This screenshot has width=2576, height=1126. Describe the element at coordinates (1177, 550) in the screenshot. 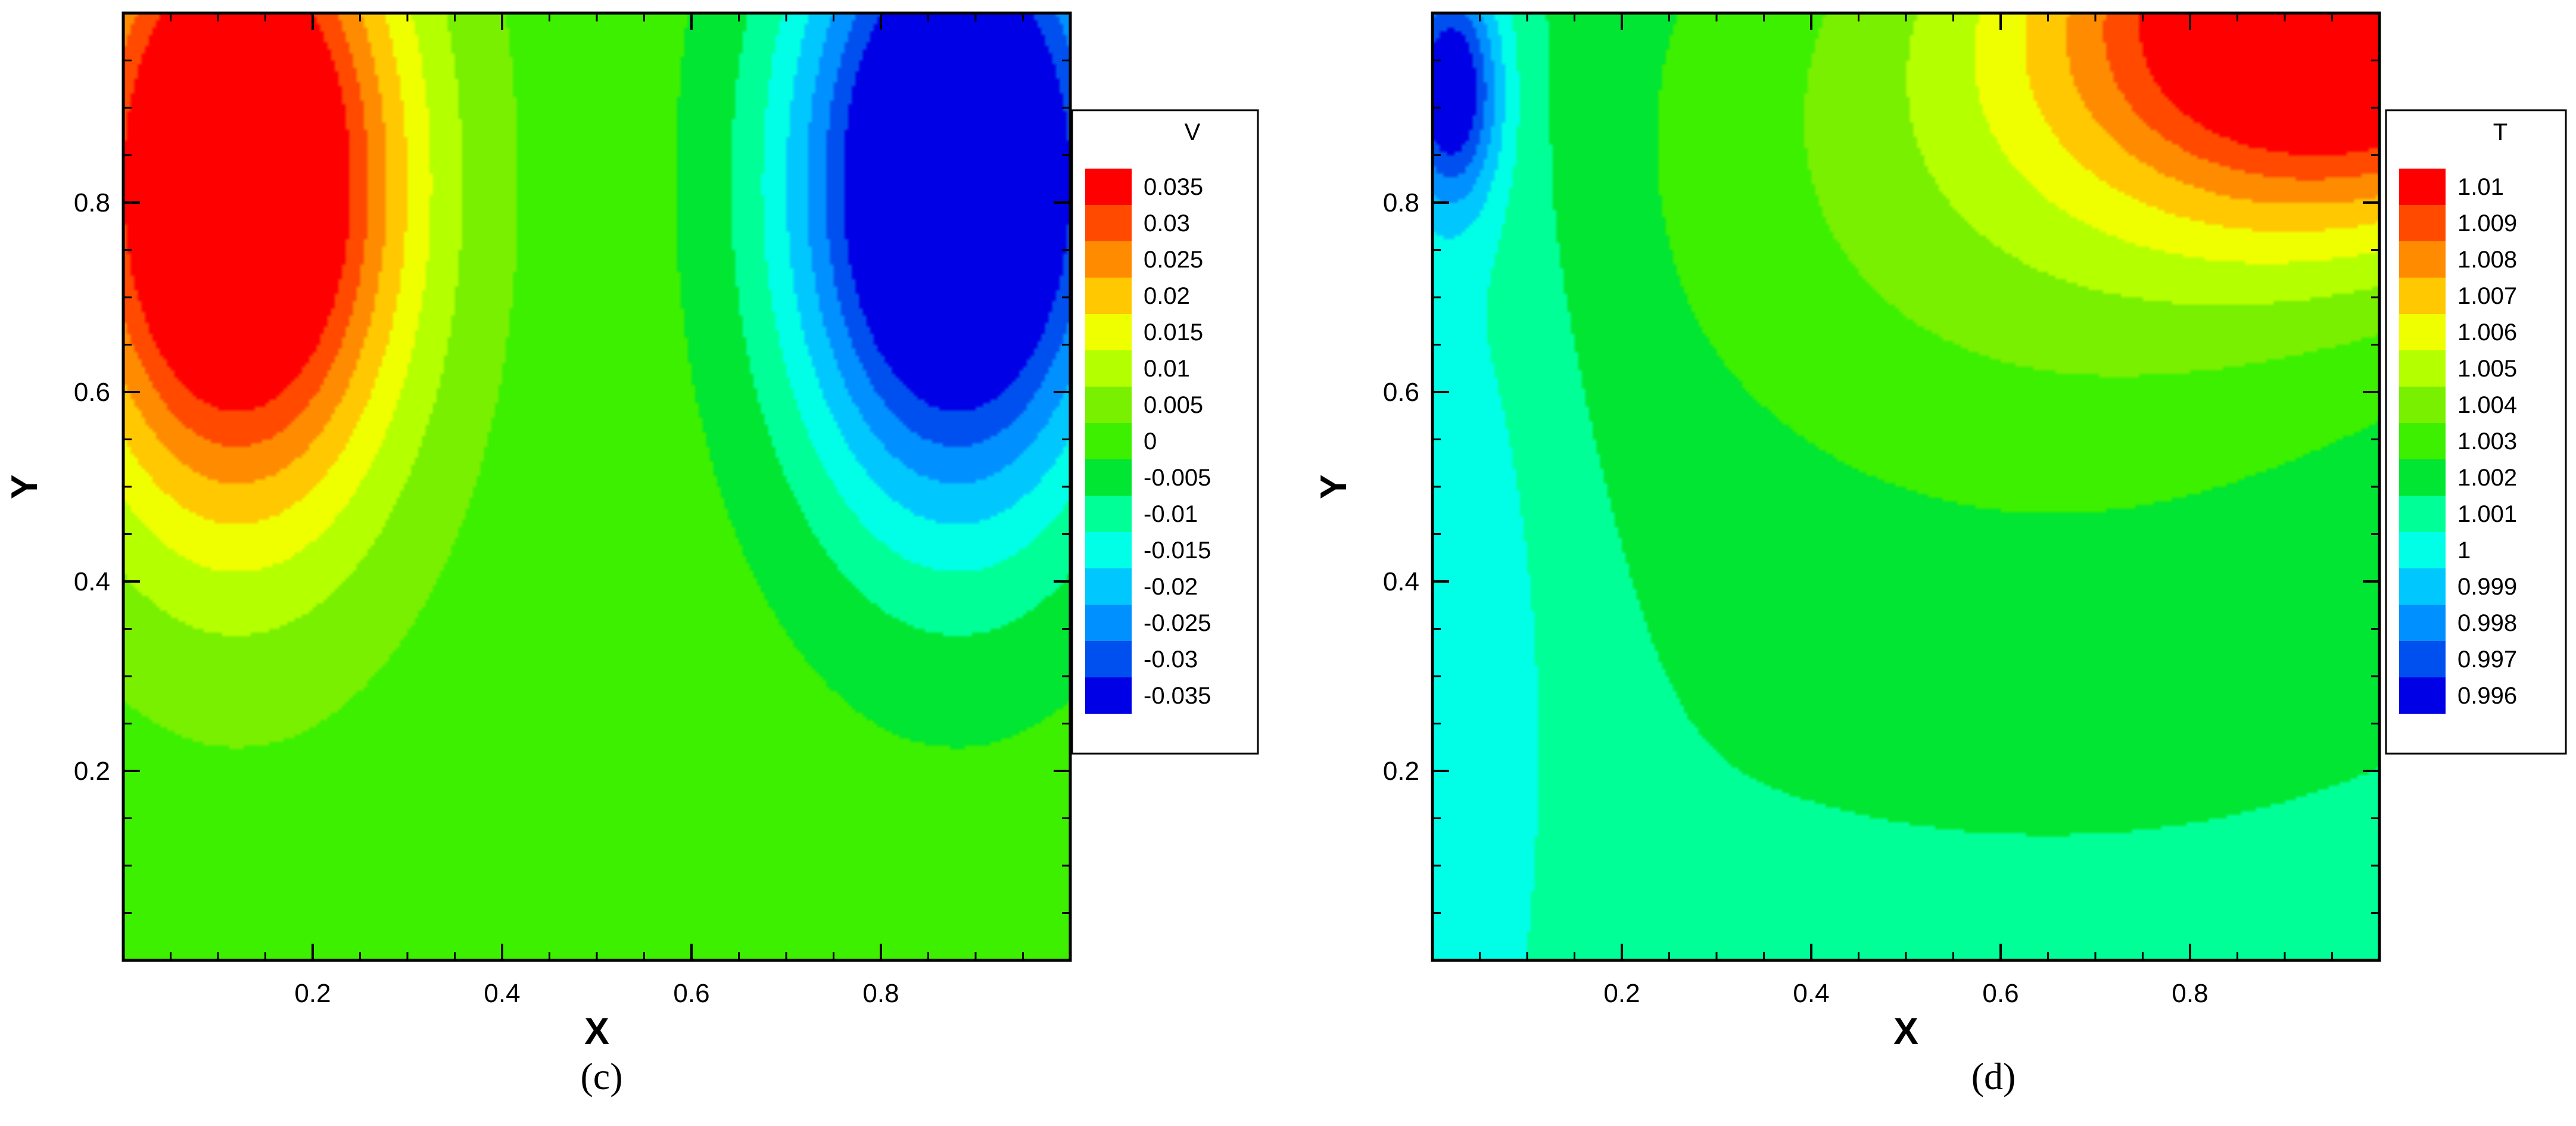

I see `legend-label: -0.015` at that location.